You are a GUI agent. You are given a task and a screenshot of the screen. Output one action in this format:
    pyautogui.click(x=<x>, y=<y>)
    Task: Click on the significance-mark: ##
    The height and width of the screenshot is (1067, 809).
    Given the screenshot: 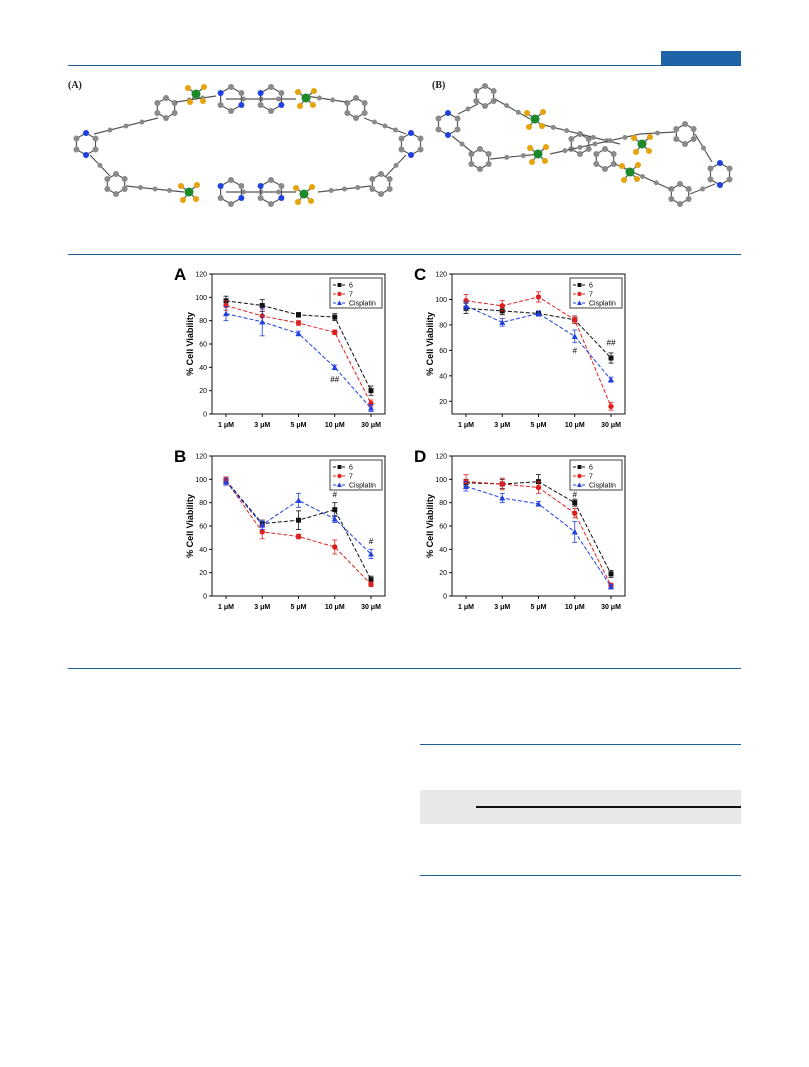 What is the action you would take?
    pyautogui.click(x=334, y=379)
    